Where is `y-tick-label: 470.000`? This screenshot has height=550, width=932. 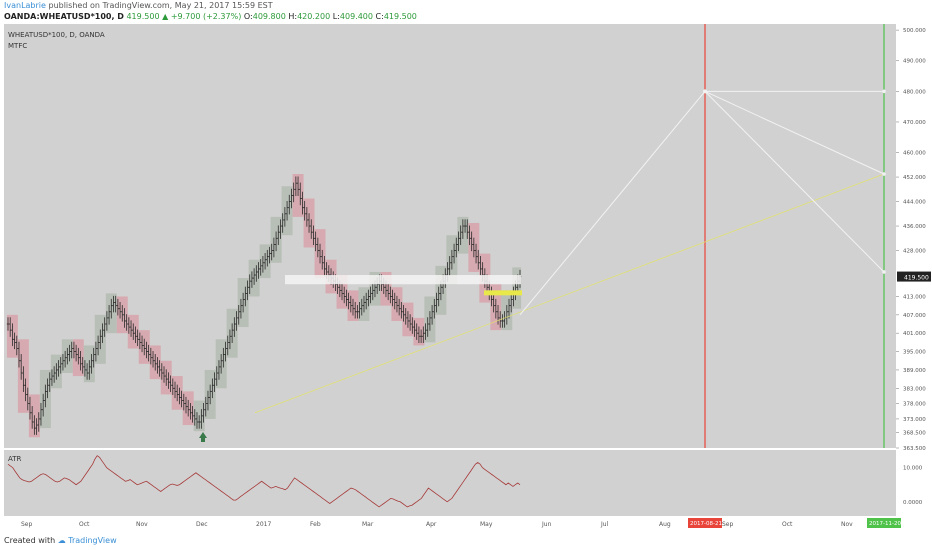
y-tick-label: 470.000 is located at coordinates (914, 123).